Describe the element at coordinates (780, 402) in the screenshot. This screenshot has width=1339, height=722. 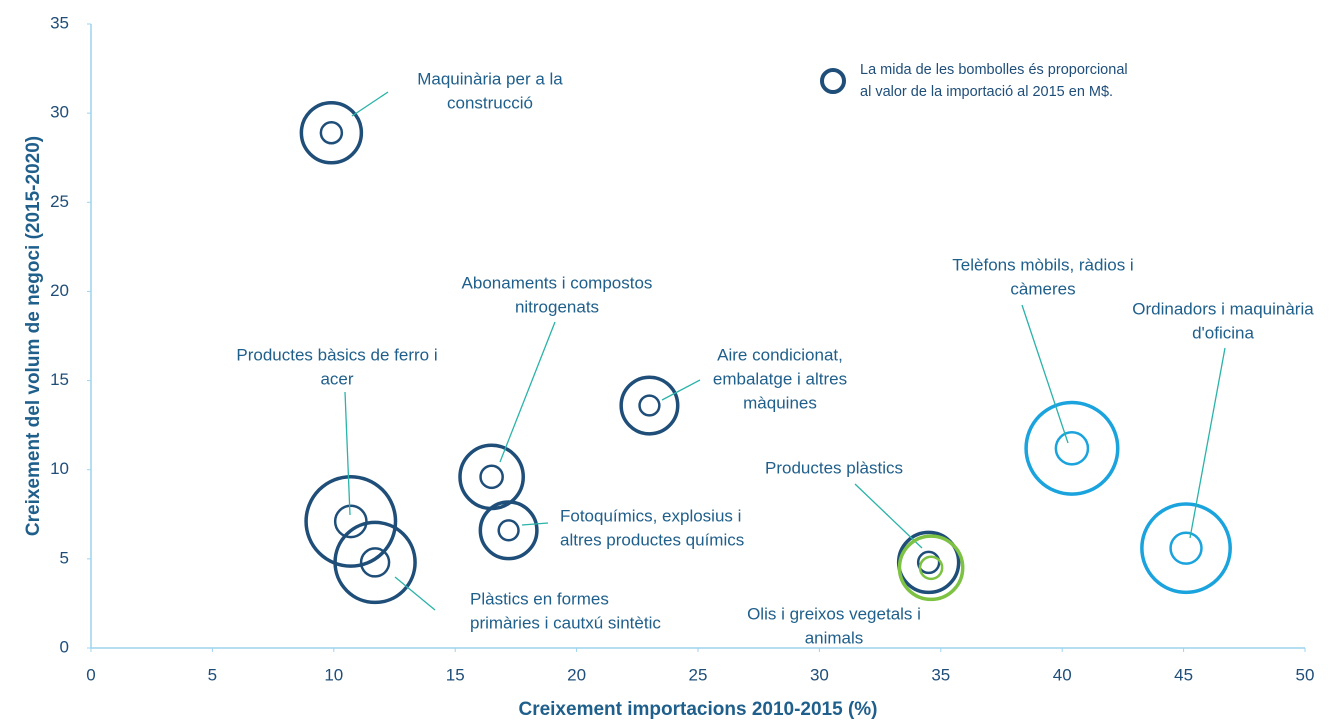
I see `bubble-label: màquines` at that location.